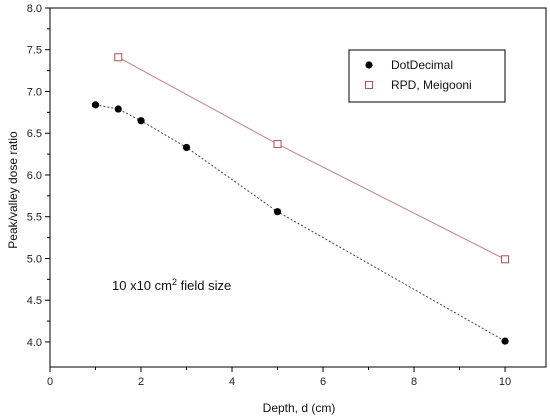 The height and width of the screenshot is (420, 550). What do you see at coordinates (422, 65) in the screenshot?
I see `legend-label: DotDecimal` at bounding box center [422, 65].